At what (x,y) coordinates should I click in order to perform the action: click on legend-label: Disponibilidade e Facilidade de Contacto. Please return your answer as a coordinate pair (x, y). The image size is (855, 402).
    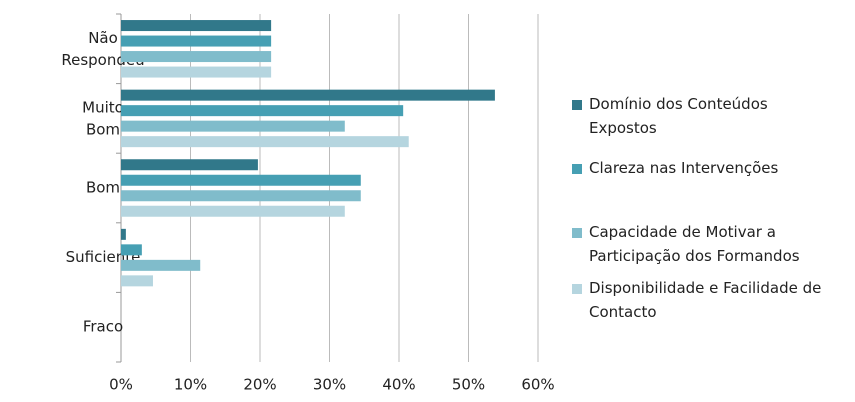
    Looking at the image, I should click on (705, 300).